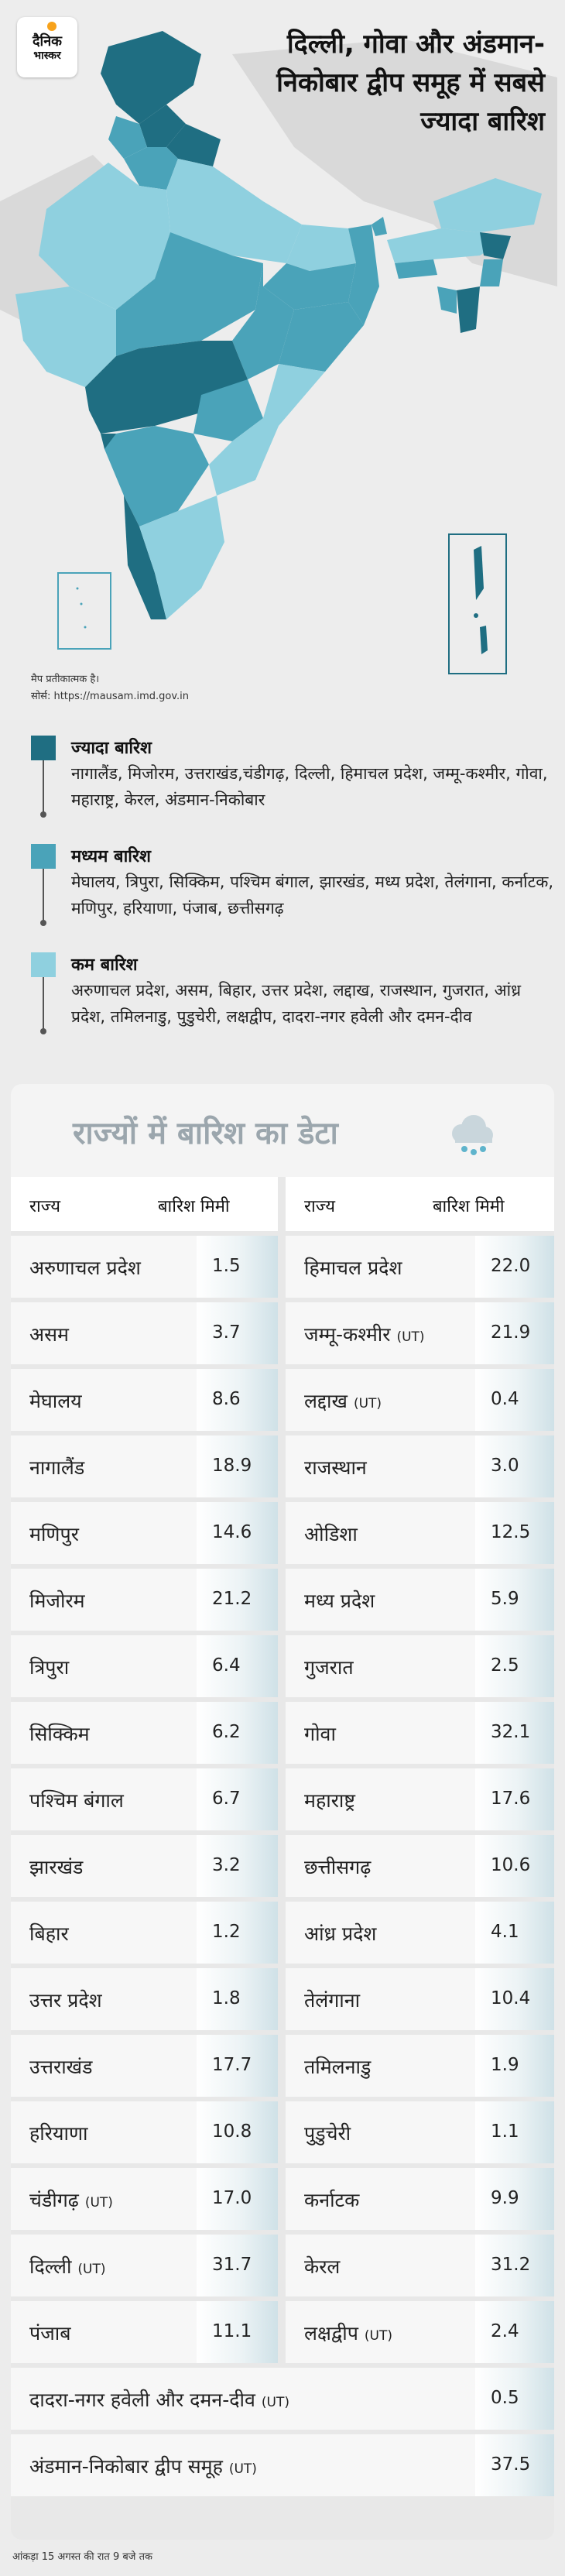 The width and height of the screenshot is (565, 2576). What do you see at coordinates (143, 2466) in the screenshot?
I see `state-name: अंडमान-निकोबार द्वीप समूह (UT)` at bounding box center [143, 2466].